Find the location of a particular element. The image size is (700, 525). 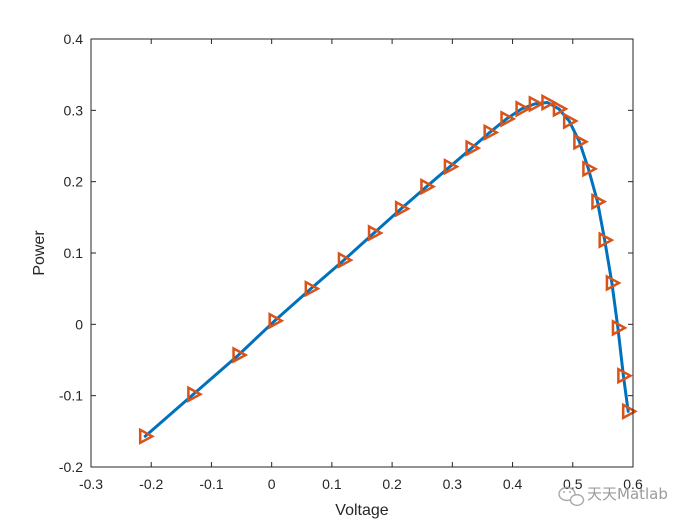

x-tick-label: -0.2 is located at coordinates (151, 484).